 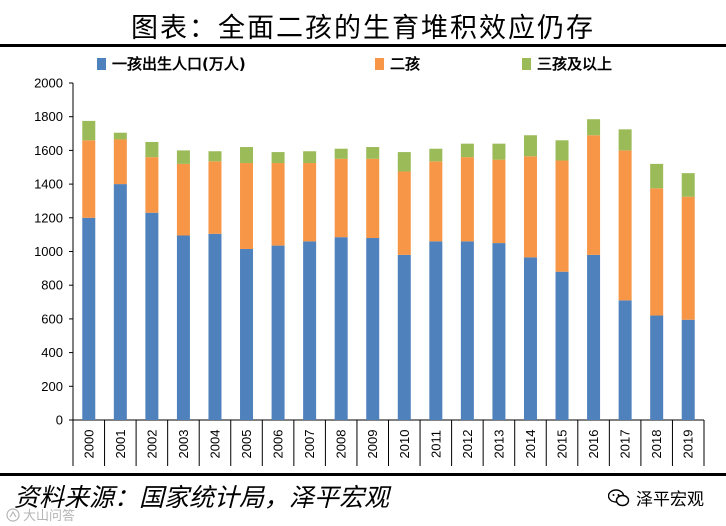 I want to click on x-tick-label: 2004, so click(x=214, y=444).